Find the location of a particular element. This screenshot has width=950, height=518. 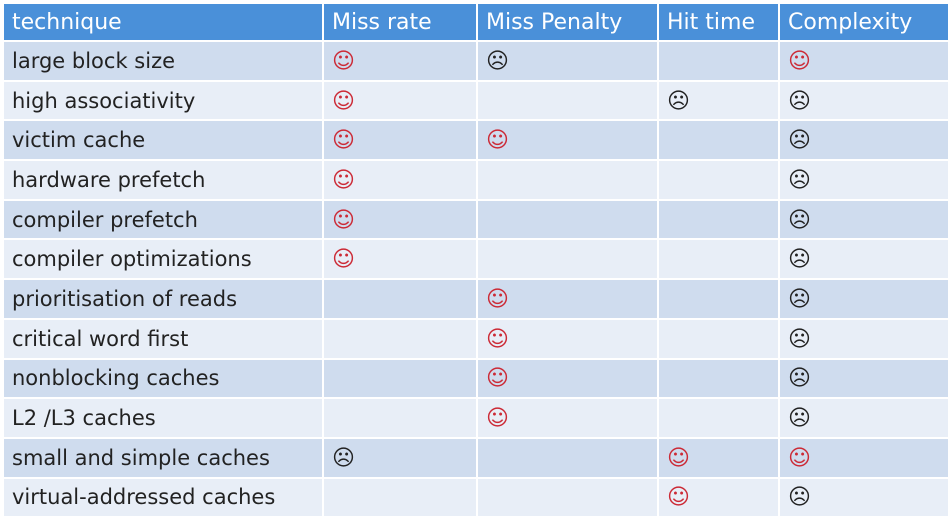

technique-cell: L2 /L3 caches is located at coordinates (163, 418).